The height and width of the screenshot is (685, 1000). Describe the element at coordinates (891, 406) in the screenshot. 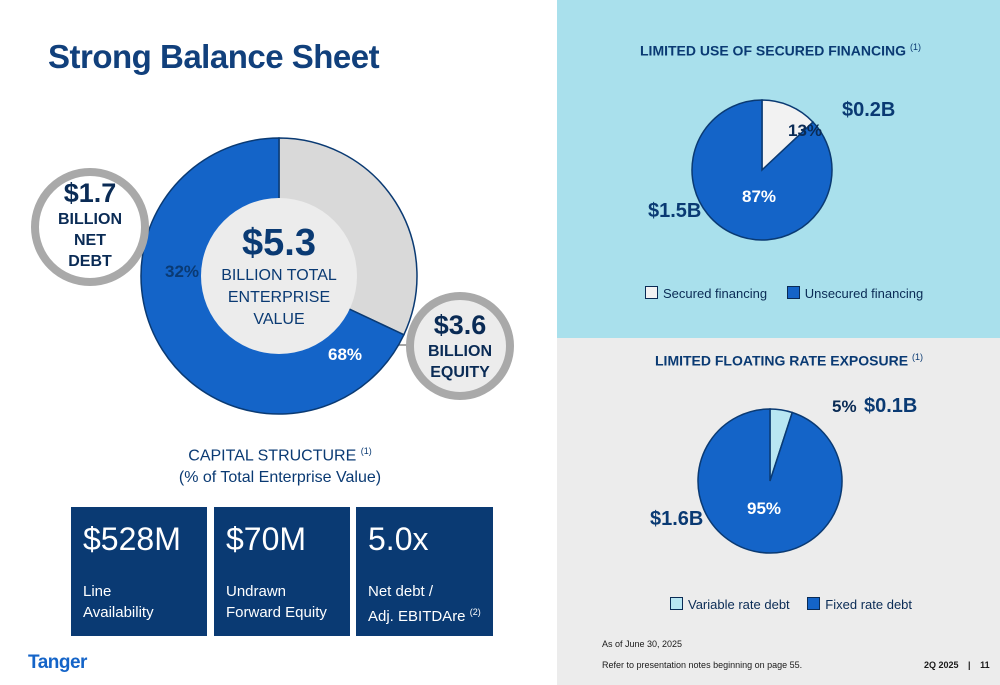

I see `variable-amount: $0.1B` at that location.